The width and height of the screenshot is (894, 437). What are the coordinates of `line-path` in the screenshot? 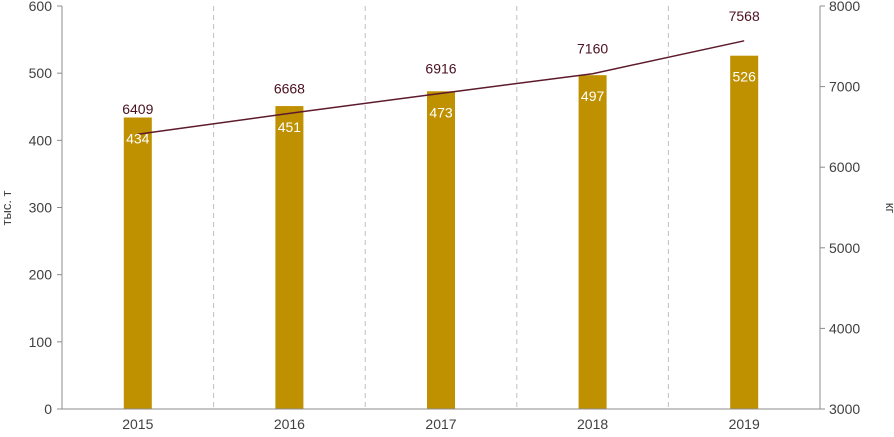 It's located at (441, 87).